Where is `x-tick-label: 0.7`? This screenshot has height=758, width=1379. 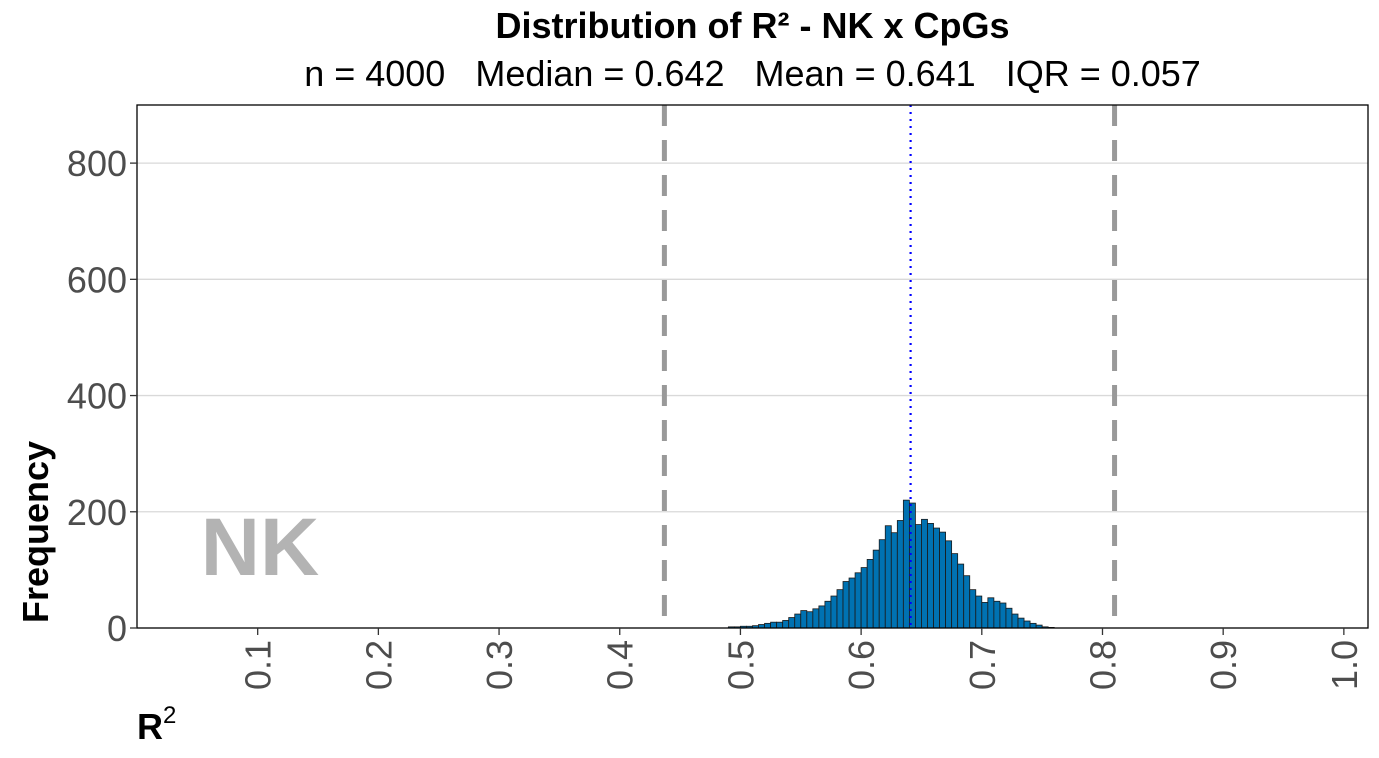 x-tick-label: 0.7 is located at coordinates (982, 665).